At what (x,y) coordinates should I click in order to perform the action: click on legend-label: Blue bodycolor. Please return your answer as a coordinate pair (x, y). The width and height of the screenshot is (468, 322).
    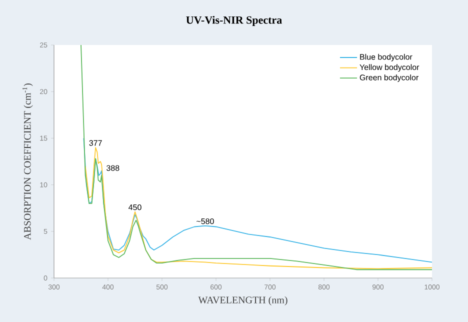
    Looking at the image, I should click on (386, 58).